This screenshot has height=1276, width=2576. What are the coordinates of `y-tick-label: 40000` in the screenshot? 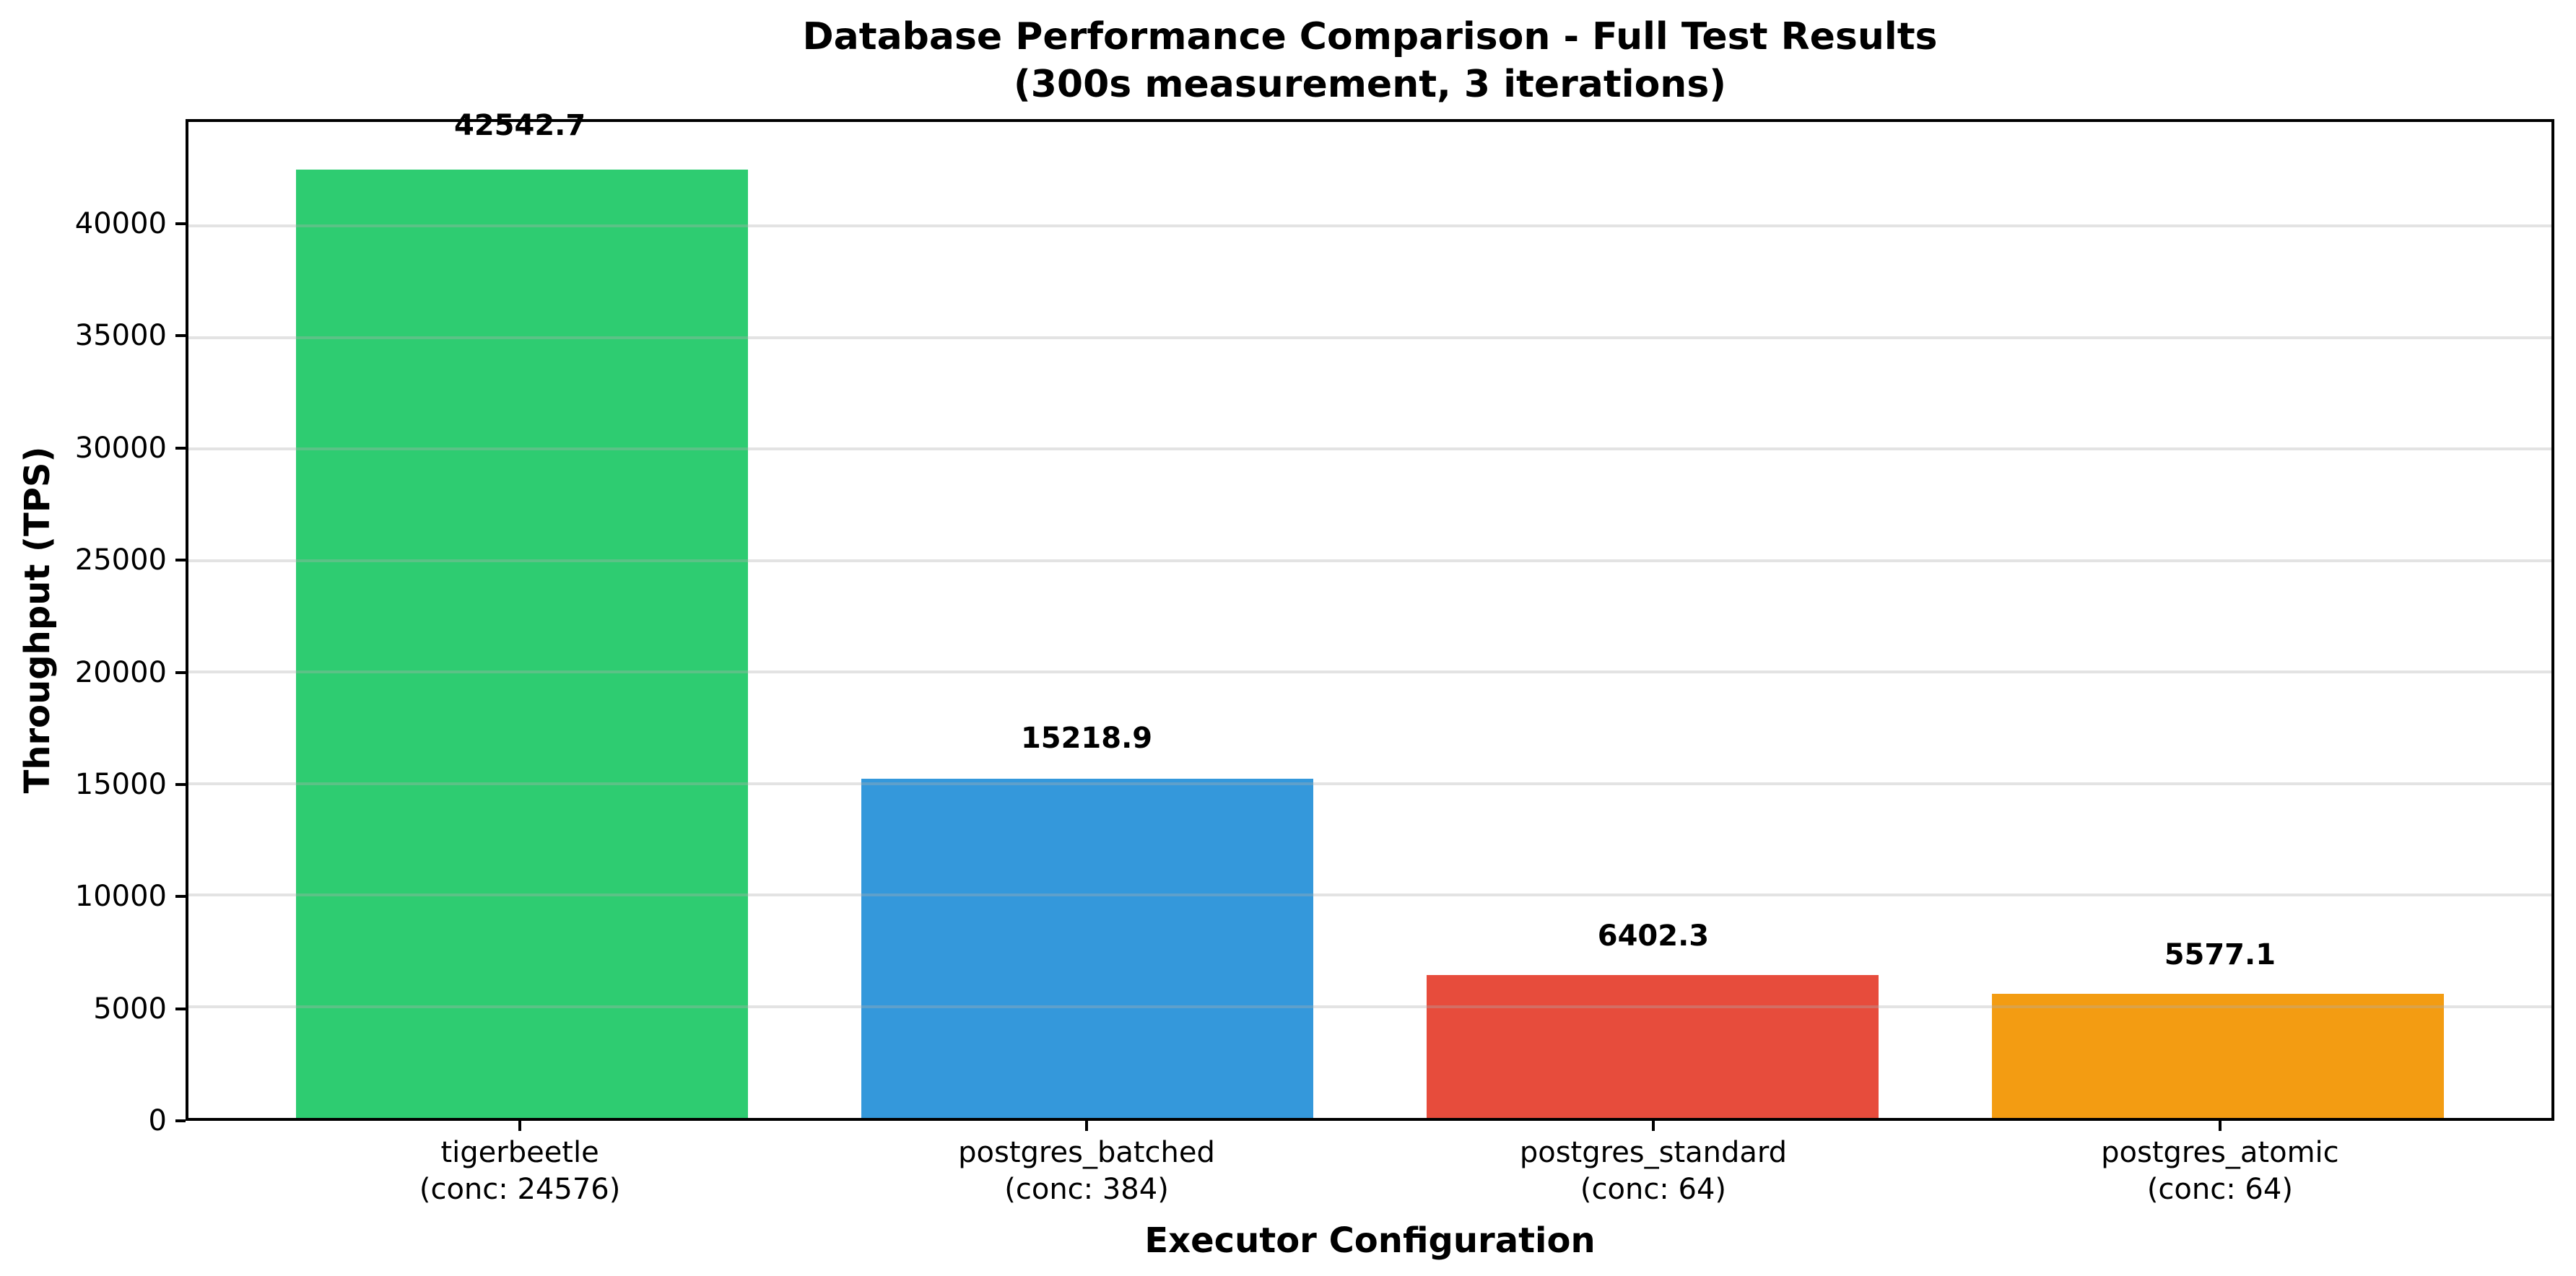 It's located at (120, 224).